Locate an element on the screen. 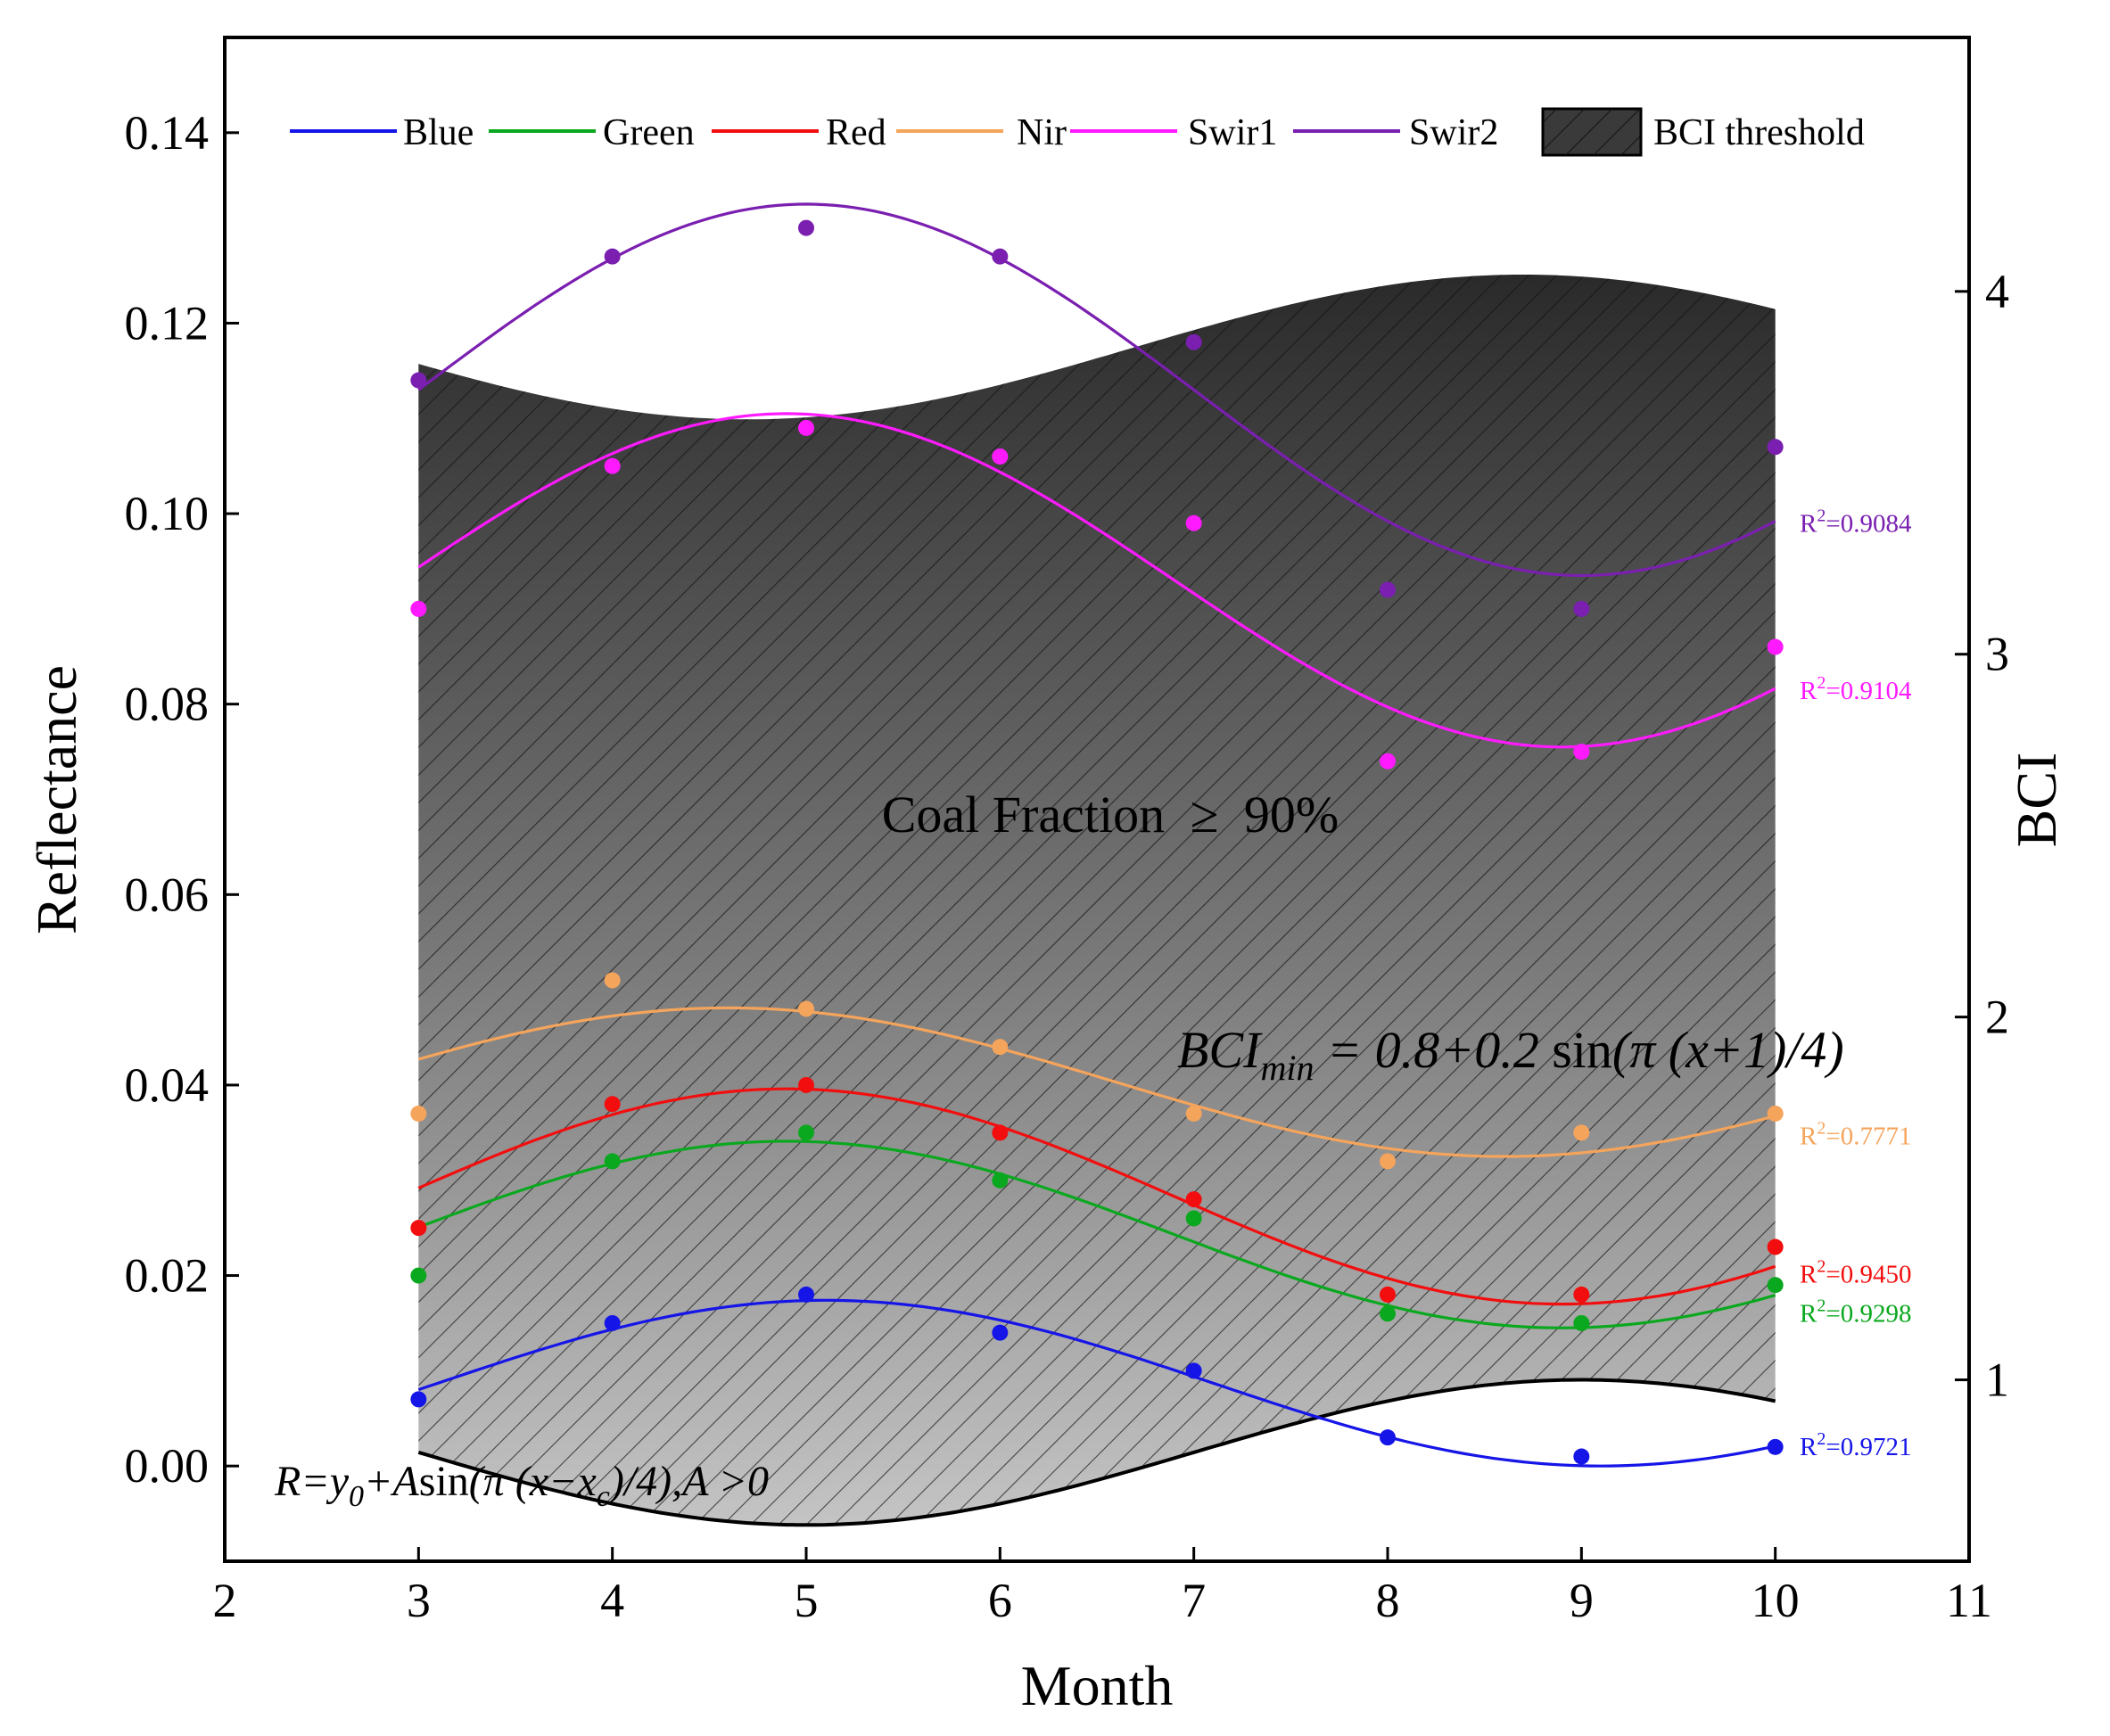 This screenshot has height=1736, width=2110. y-tick-label: 0.06 is located at coordinates (167, 895).